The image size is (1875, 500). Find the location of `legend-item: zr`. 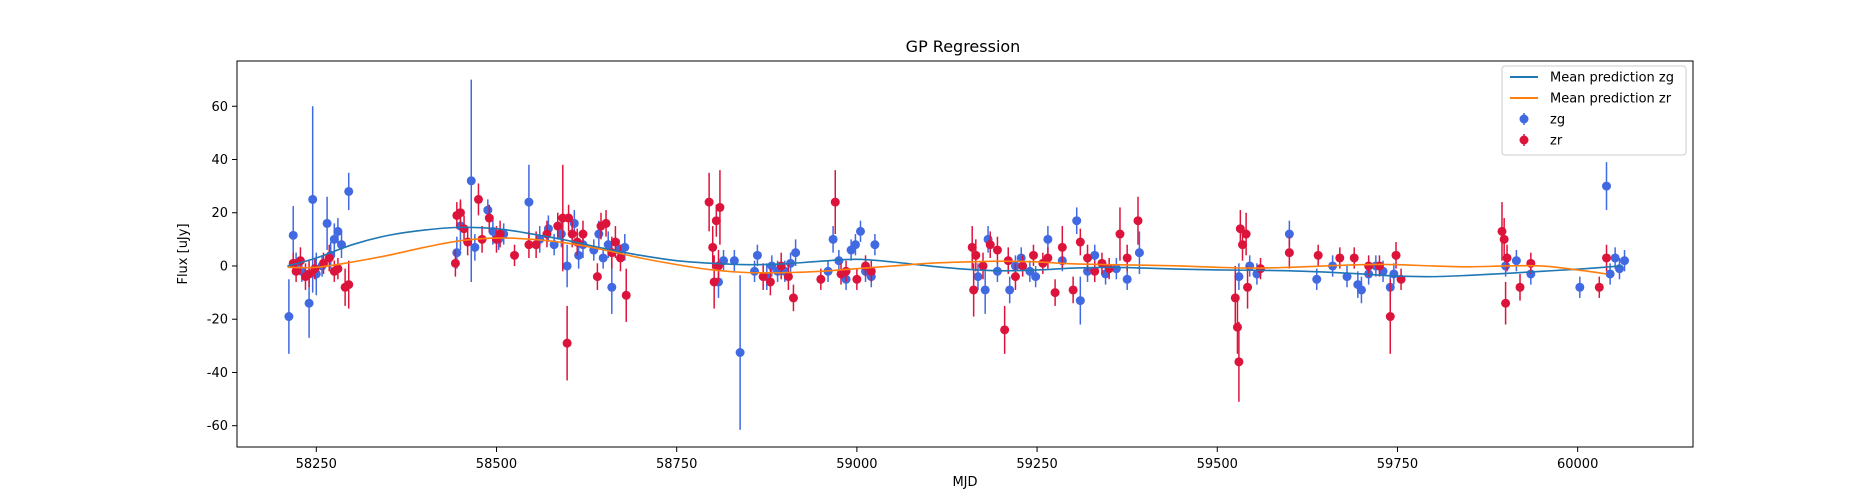

legend-item: zr is located at coordinates (1541, 141).